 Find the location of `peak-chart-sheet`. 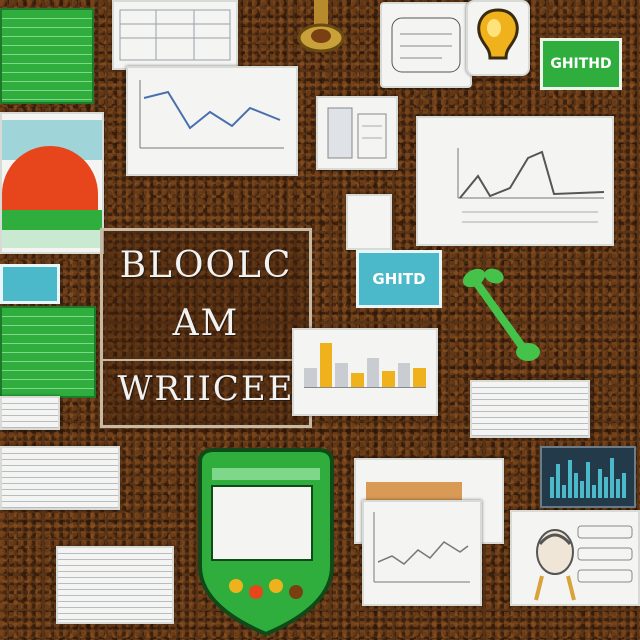

peak-chart-sheet is located at coordinates (515, 181).